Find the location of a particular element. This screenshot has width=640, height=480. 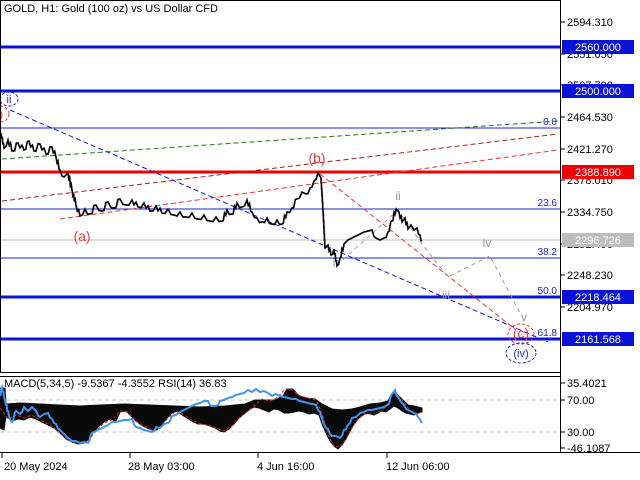

wave-label: (a) is located at coordinates (81, 236).